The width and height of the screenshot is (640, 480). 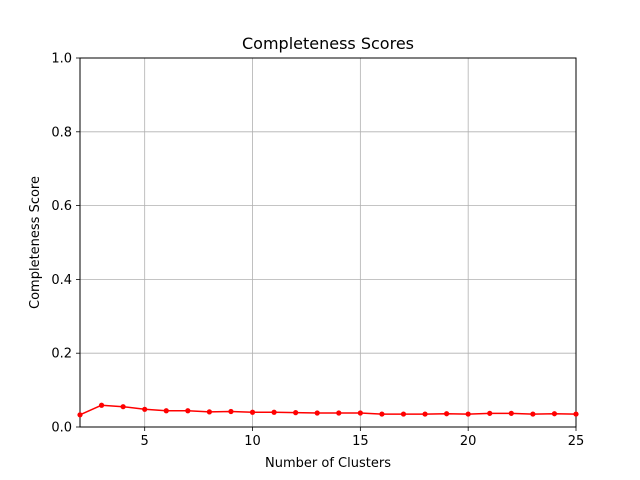 I want to click on x-tick-label: 25, so click(x=576, y=441).